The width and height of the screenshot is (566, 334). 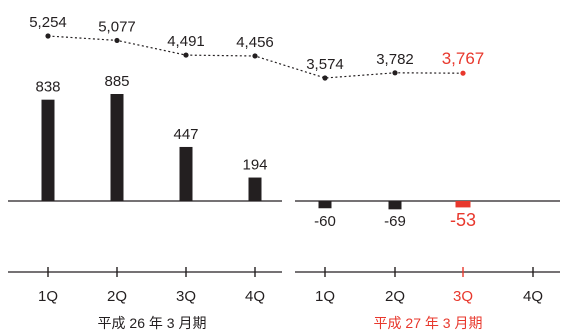 What do you see at coordinates (395, 59) in the screenshot?
I see `line-label-6: 3,782` at bounding box center [395, 59].